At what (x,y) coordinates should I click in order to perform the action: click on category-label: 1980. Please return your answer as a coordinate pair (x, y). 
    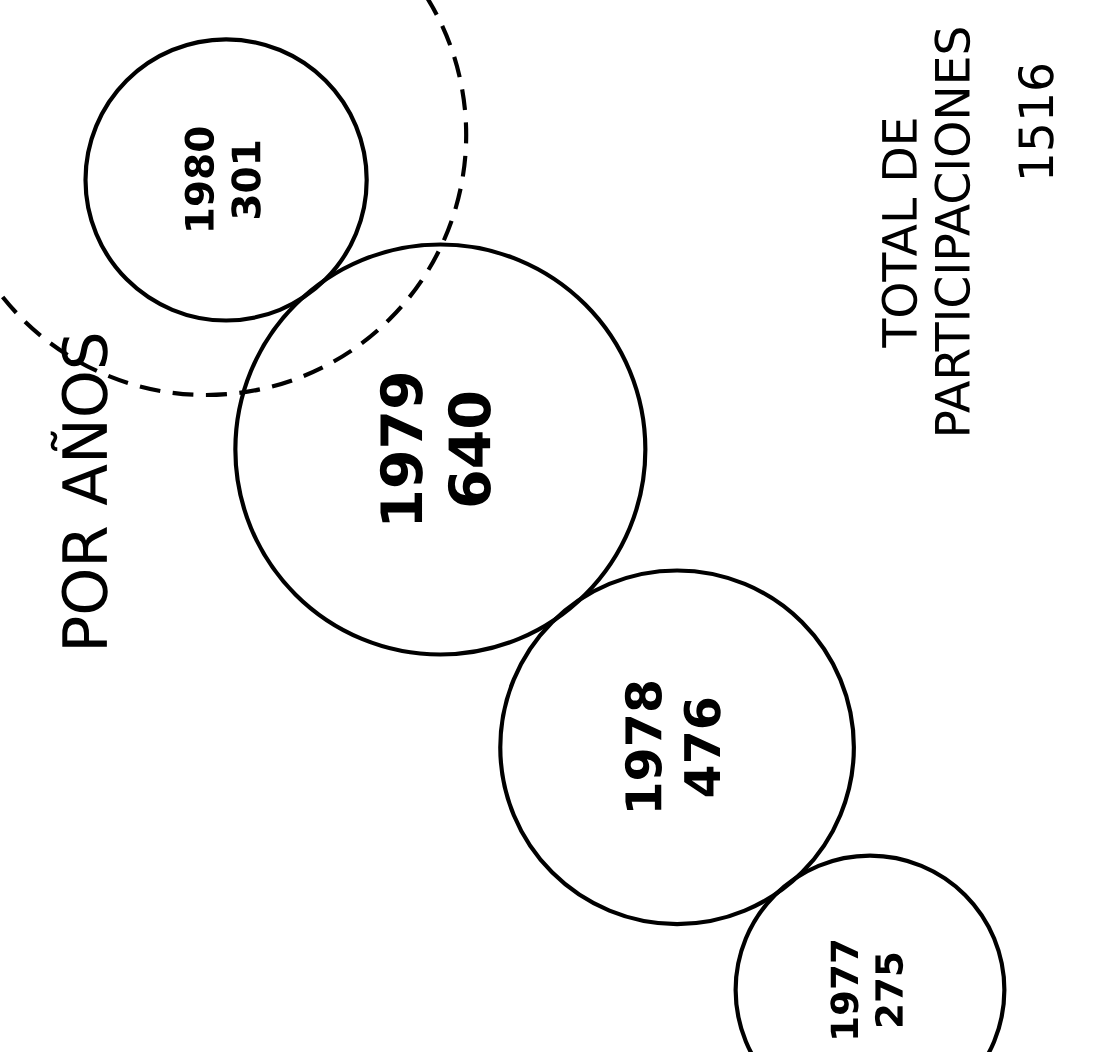
    Looking at the image, I should click on (199, 178).